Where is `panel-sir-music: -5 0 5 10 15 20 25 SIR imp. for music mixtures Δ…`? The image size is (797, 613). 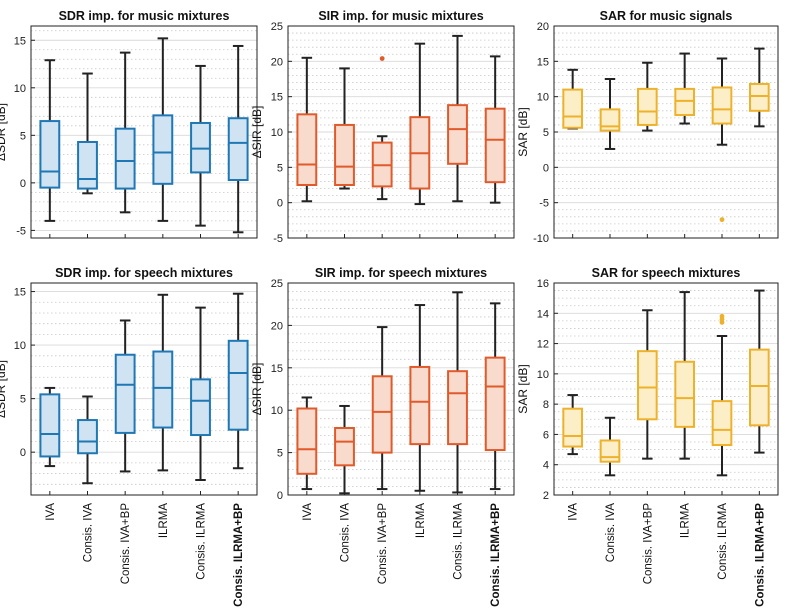 panel-sir-music: -5 0 5 10 15 20 25 SIR imp. for music mixtures Δ… is located at coordinates (382, 127).